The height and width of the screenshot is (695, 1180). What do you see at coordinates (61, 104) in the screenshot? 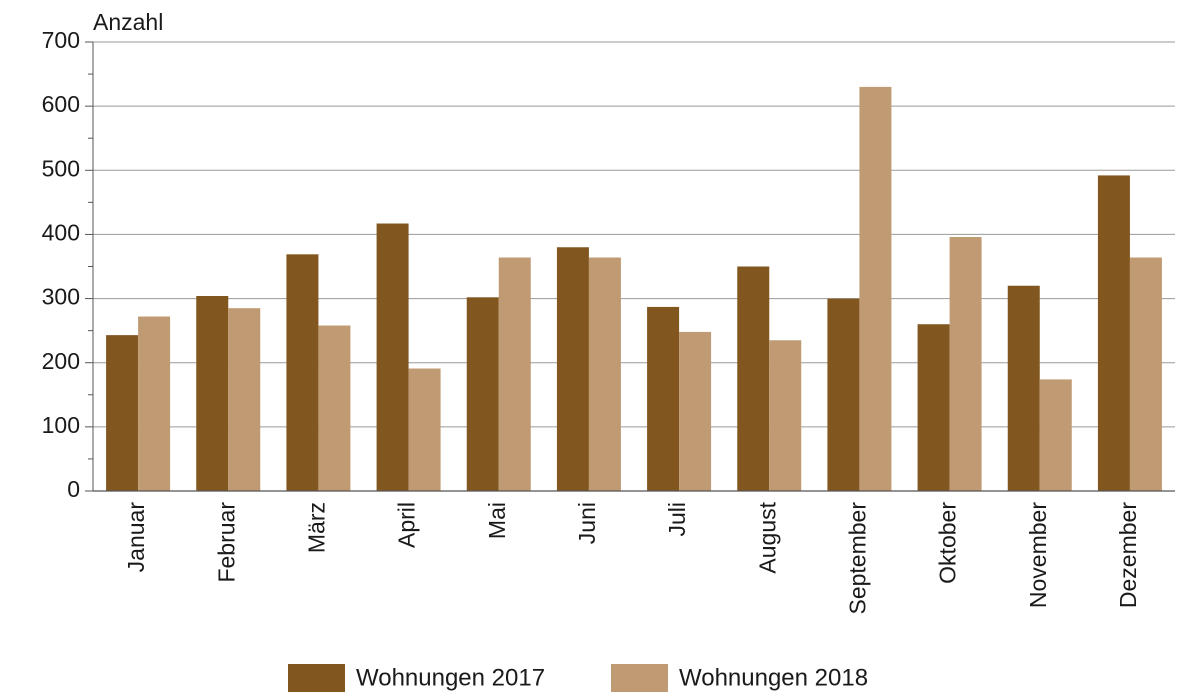
I see `y-tick-label: 600` at bounding box center [61, 104].